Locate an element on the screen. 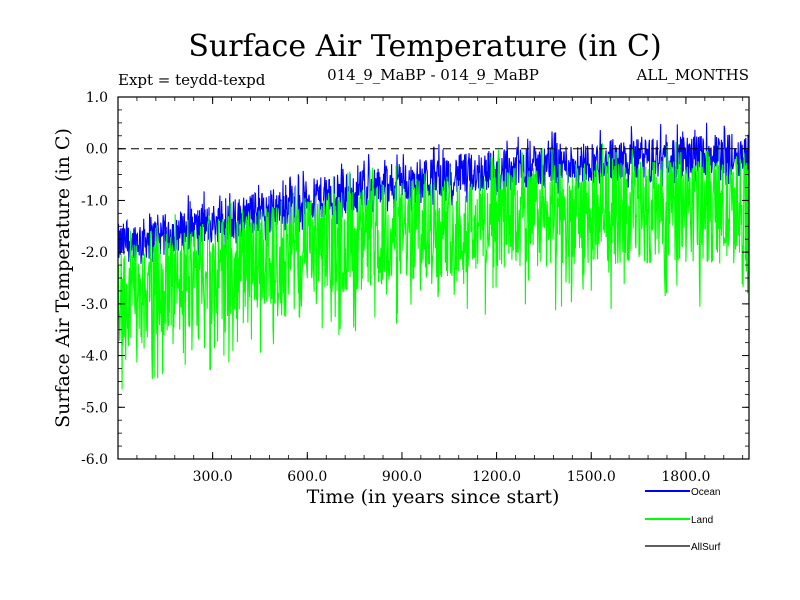 This screenshot has height=600, width=800. y-tick-label: -1.0 is located at coordinates (94, 201).